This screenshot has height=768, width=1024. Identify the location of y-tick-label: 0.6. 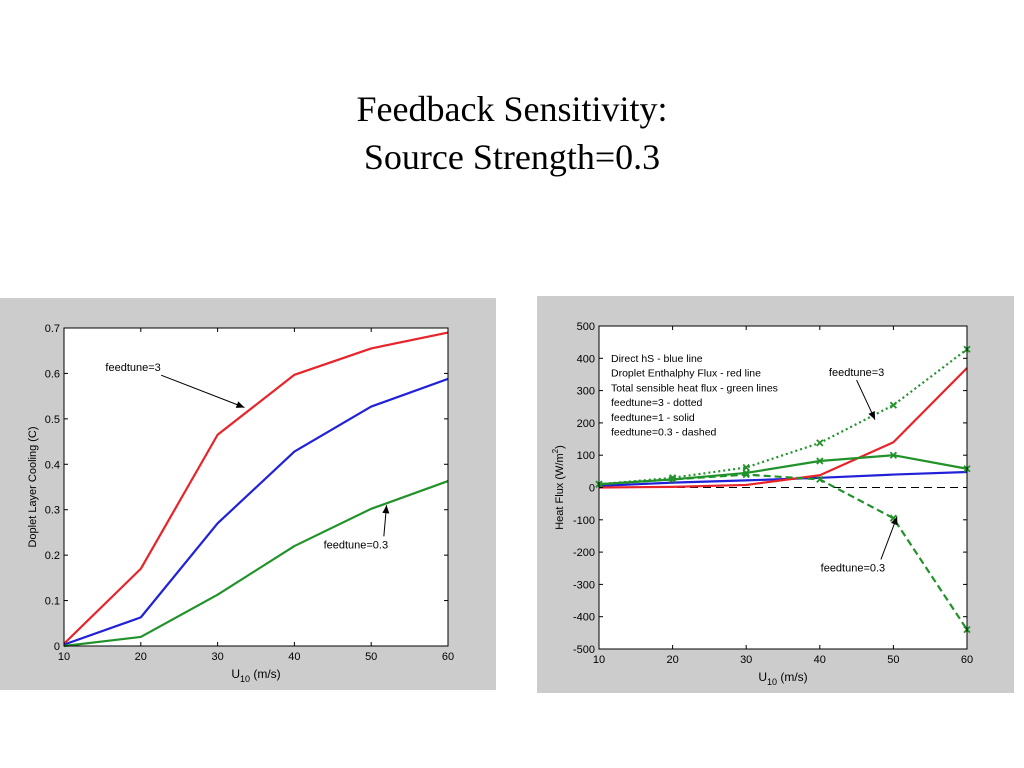
(52, 374).